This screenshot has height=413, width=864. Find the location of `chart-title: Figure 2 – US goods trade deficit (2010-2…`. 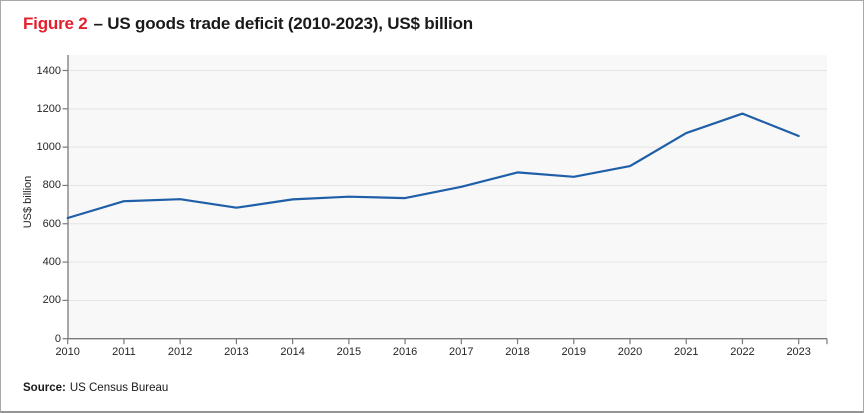

chart-title: Figure 2 – US goods trade deficit (2010-2… is located at coordinates (248, 24).